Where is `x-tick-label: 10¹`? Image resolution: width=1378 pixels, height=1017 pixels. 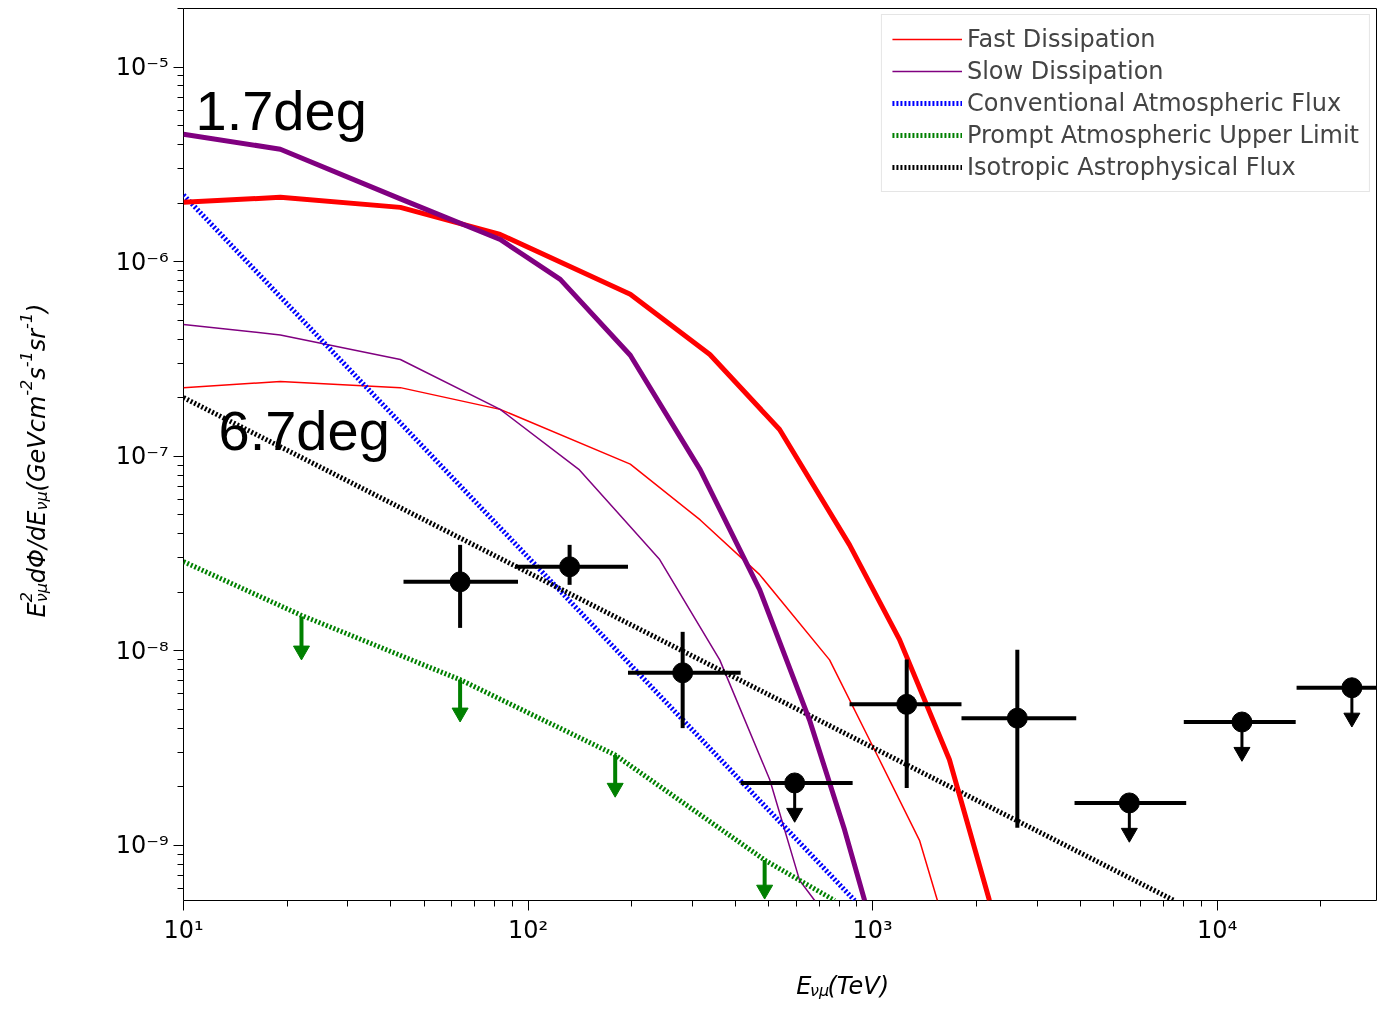
x-tick-label: 10¹ is located at coordinates (183, 929).